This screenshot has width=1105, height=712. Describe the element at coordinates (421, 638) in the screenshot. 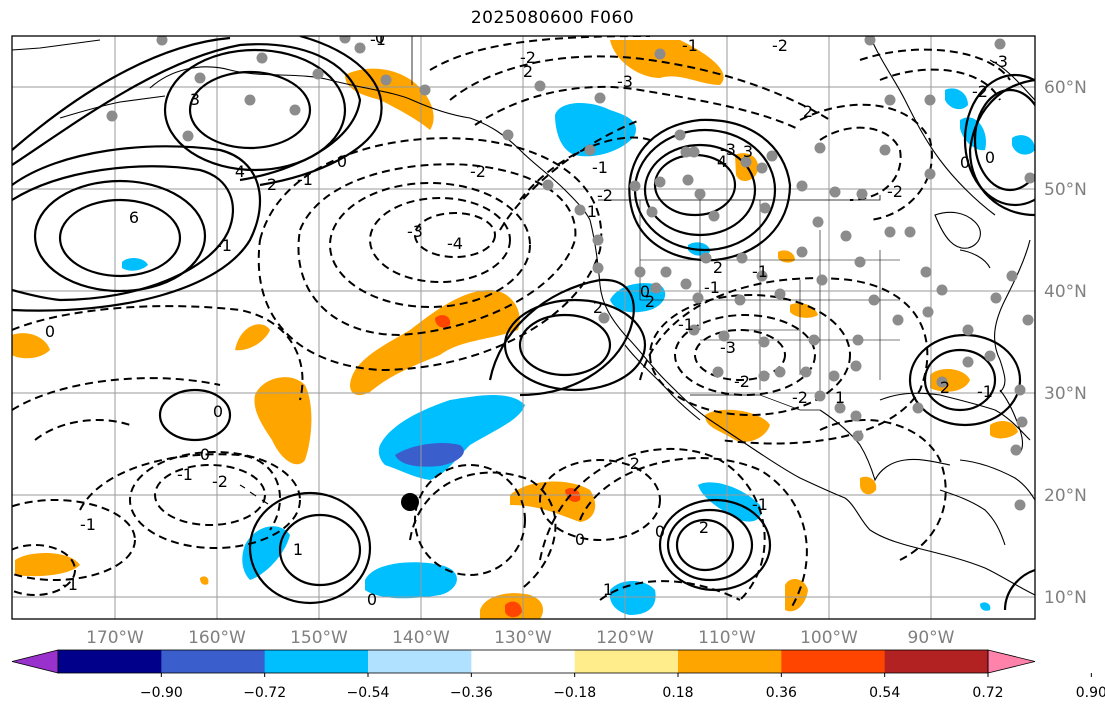

I see `longitude-label: 140°W` at that location.